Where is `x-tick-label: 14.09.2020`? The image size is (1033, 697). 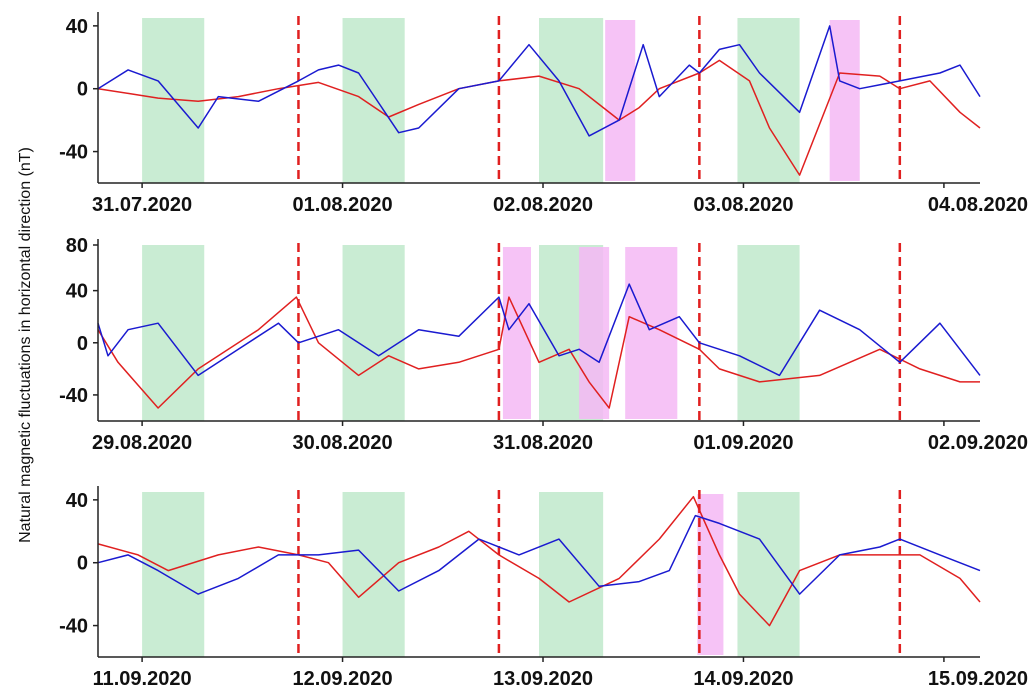 x-tick-label: 14.09.2020 is located at coordinates (743, 679).